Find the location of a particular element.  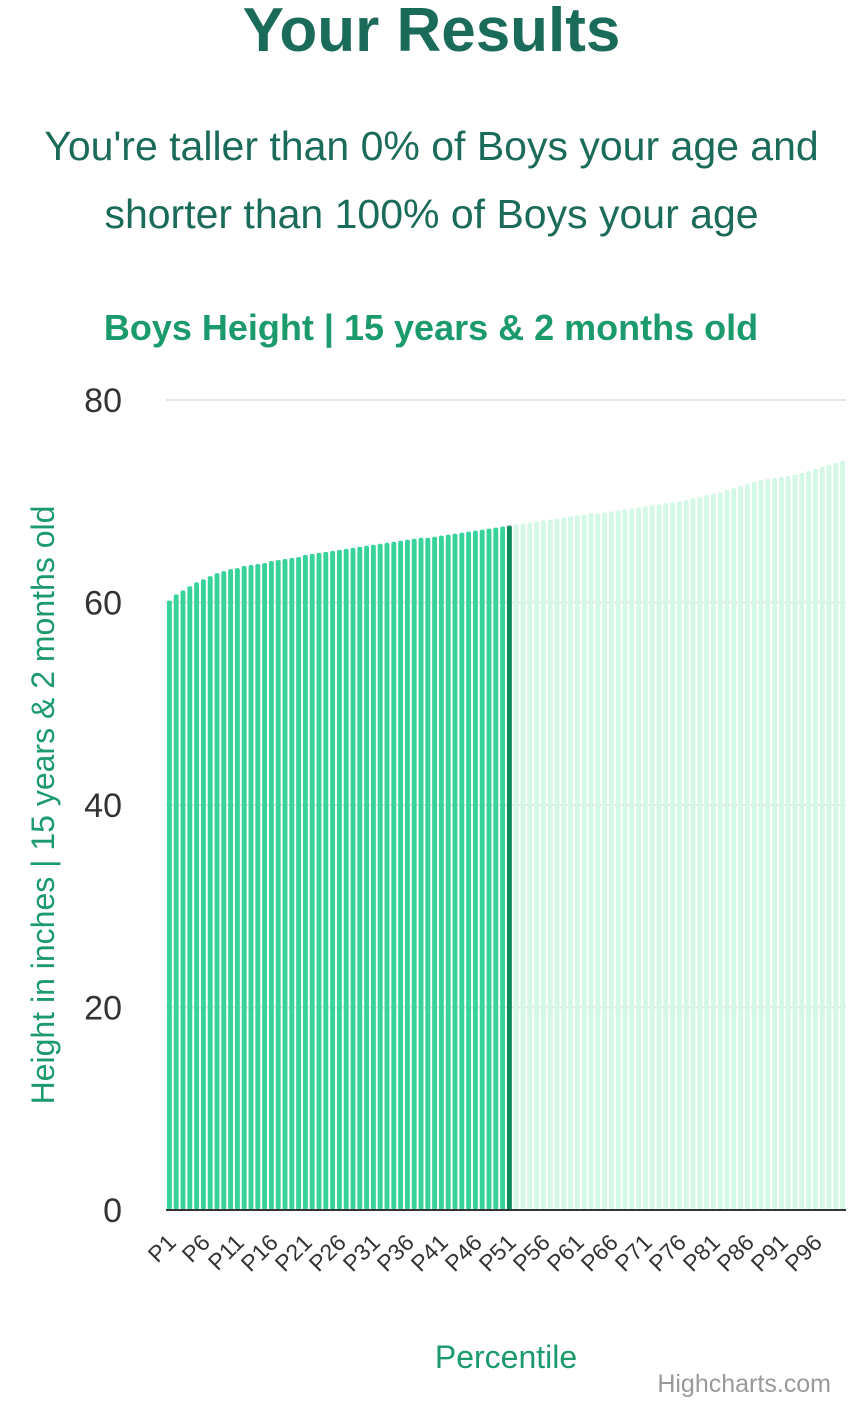

bar-p50 is located at coordinates (503, 868).